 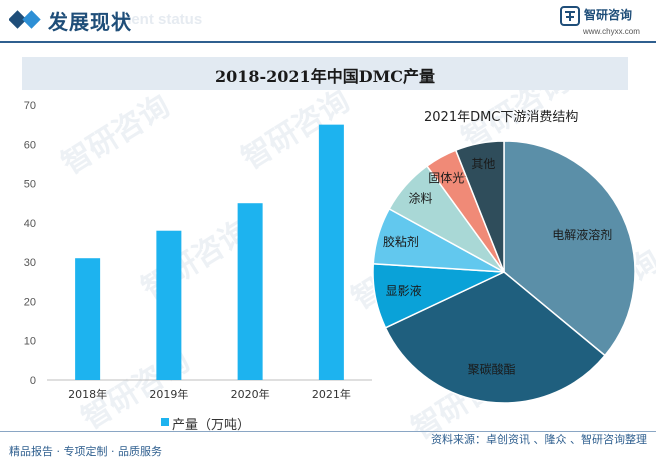 I want to click on legend-swatch, so click(x=165, y=422).